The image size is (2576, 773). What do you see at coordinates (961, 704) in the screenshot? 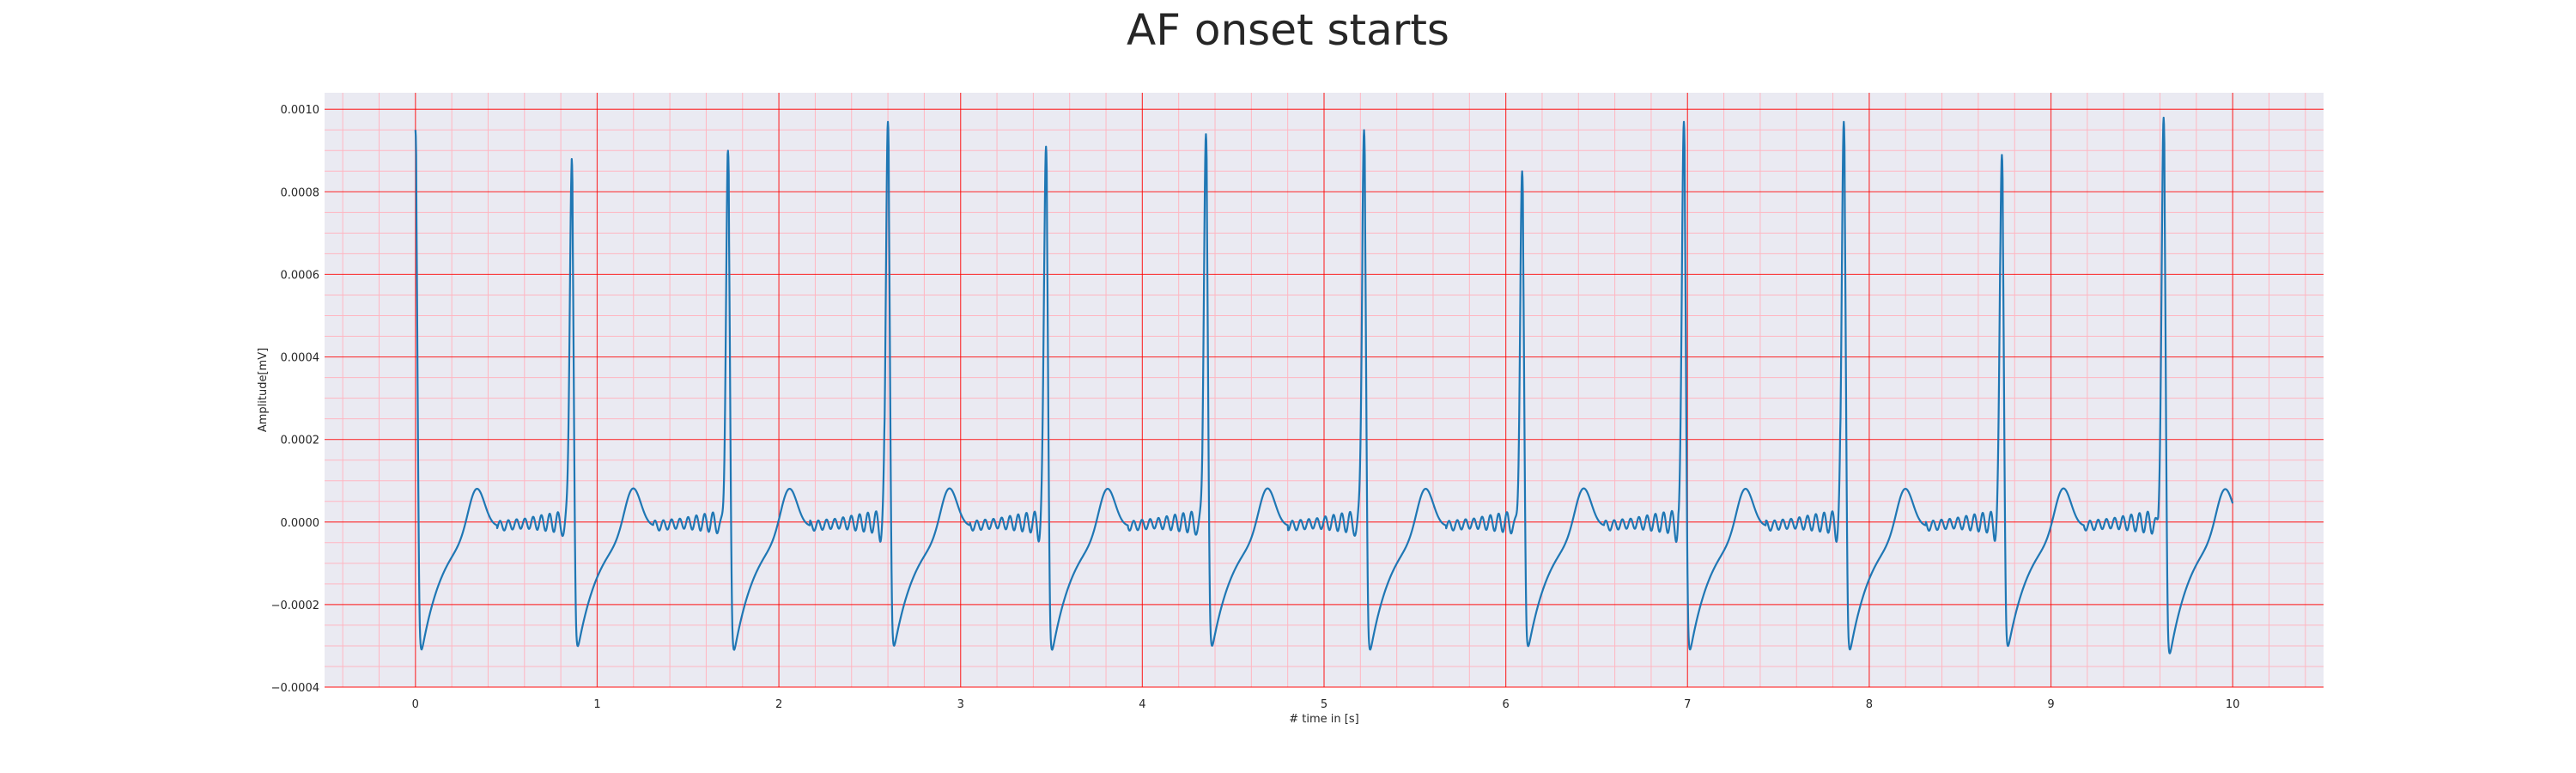
I see `x-tick-label: 3` at bounding box center [961, 704].